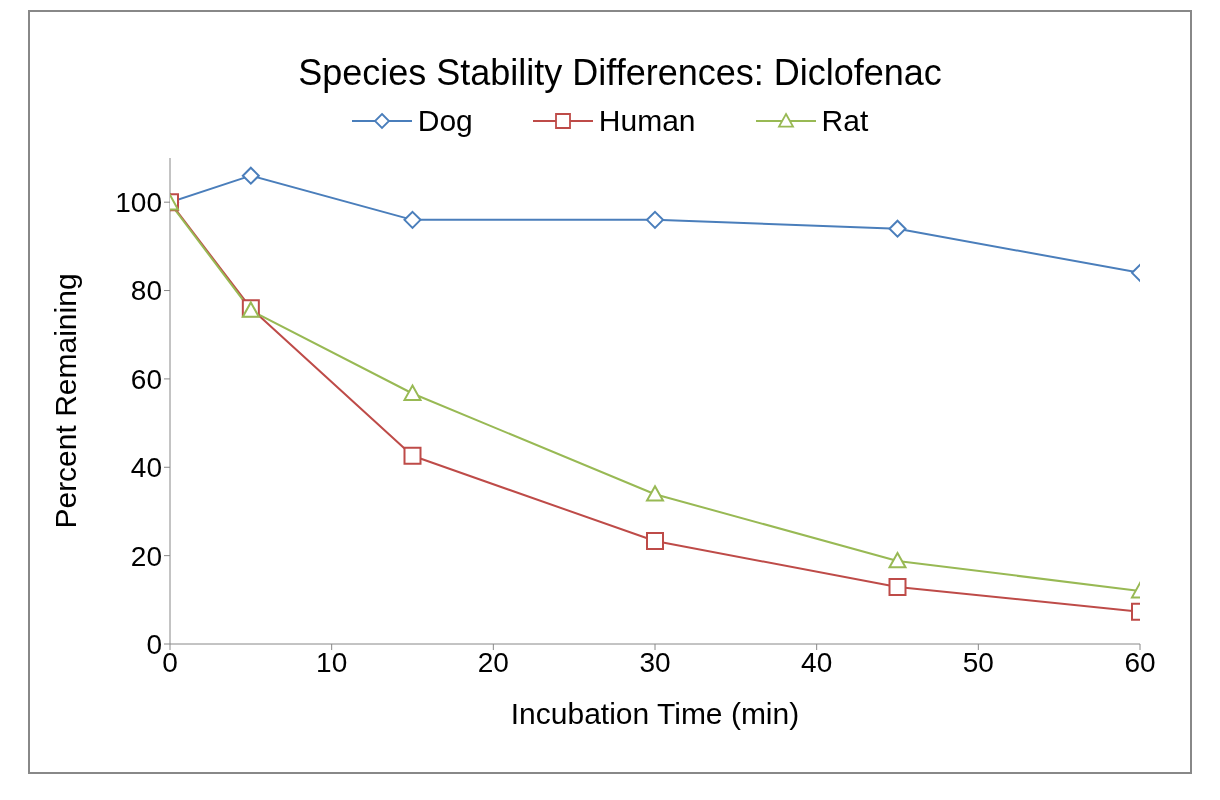 This screenshot has height=800, width=1220. Describe the element at coordinates (1140, 662) in the screenshot. I see `x-tick-label: 60` at that location.